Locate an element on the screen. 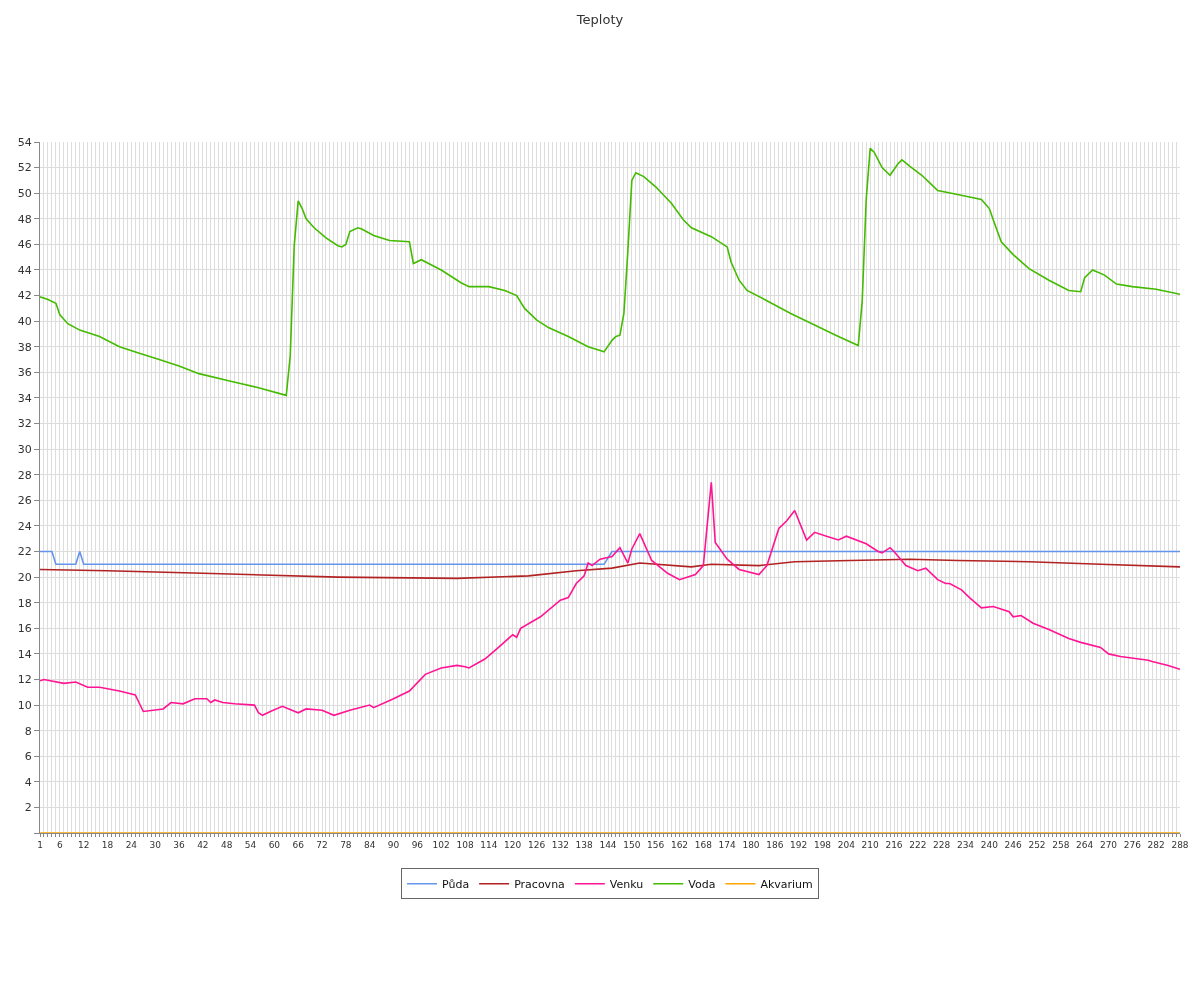 This screenshot has height=1000, width=1200. x-tick-label: 48 is located at coordinates (226, 844).